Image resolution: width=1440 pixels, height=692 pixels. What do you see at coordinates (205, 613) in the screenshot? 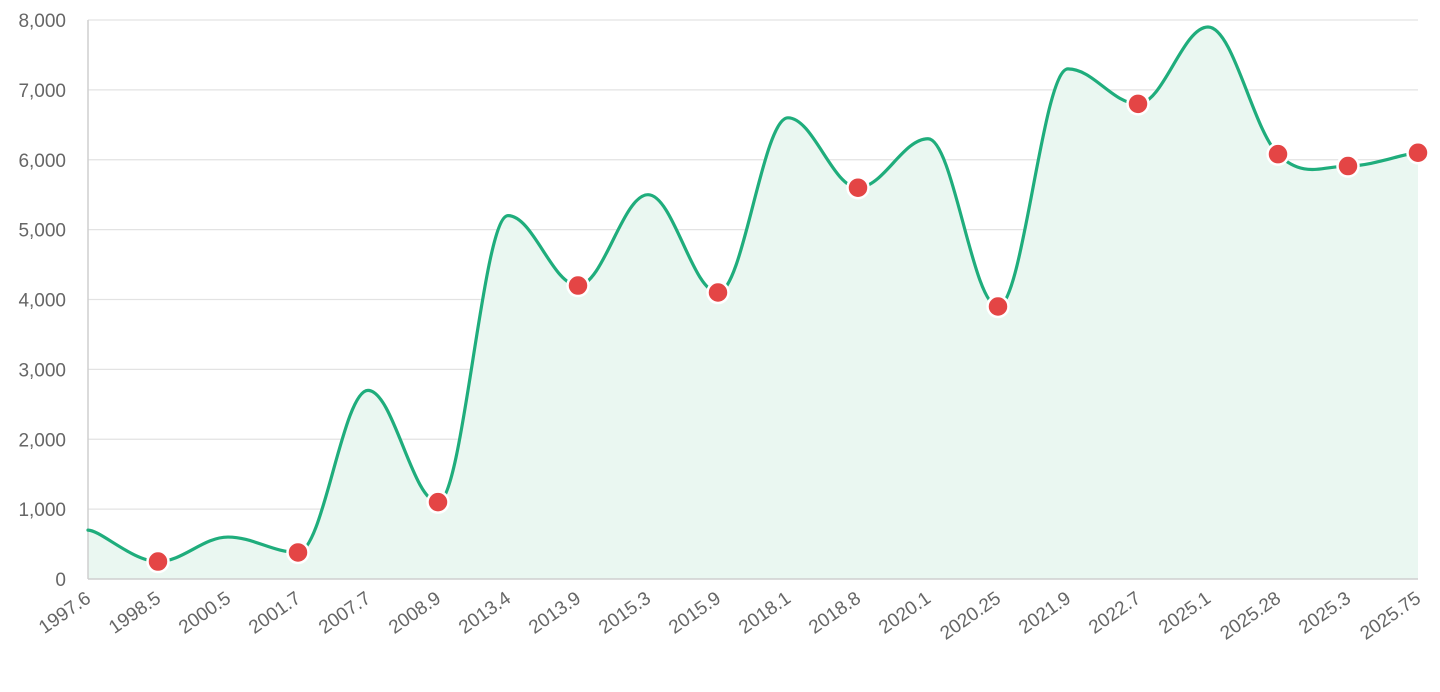
I see `x-tick-label: 2000.5` at bounding box center [205, 613].